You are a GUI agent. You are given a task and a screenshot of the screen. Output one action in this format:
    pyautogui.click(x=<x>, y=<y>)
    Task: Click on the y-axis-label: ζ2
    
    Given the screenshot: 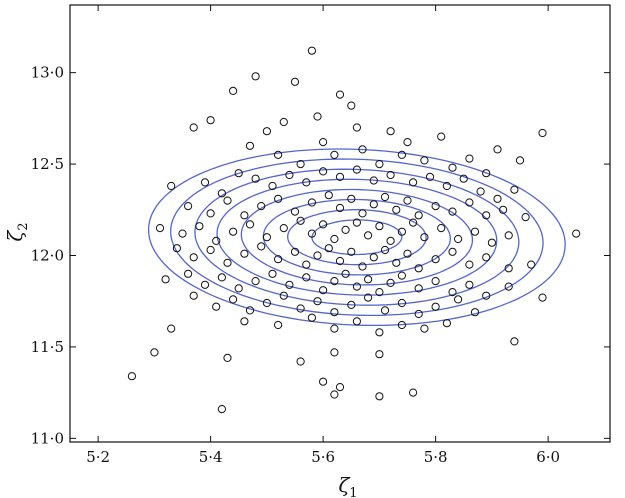 What is the action you would take?
    pyautogui.click(x=17, y=231)
    